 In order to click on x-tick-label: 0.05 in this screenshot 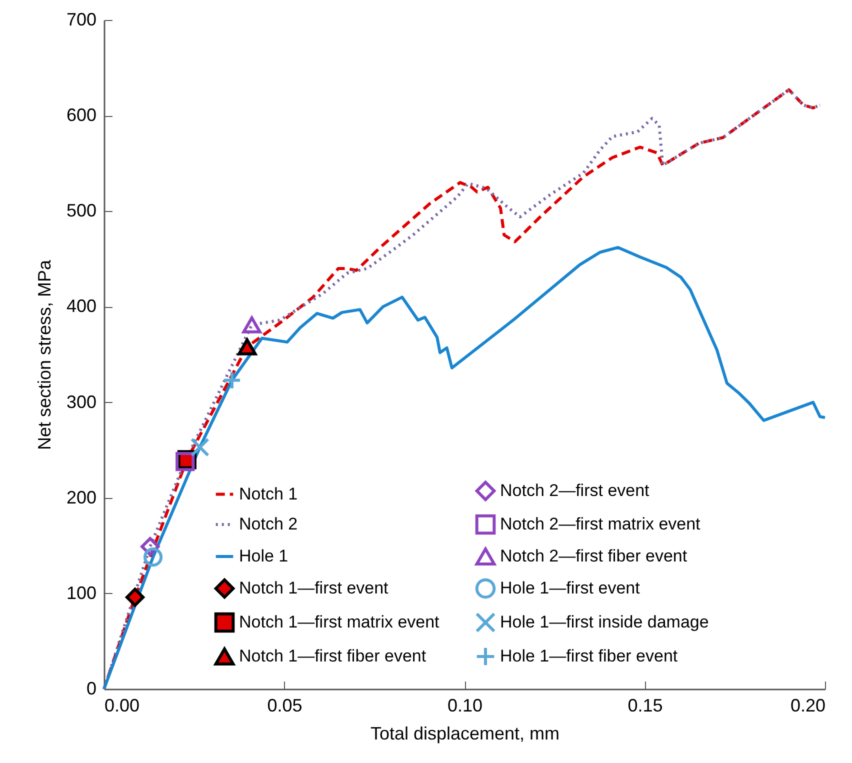, I will do `click(284, 706)`.